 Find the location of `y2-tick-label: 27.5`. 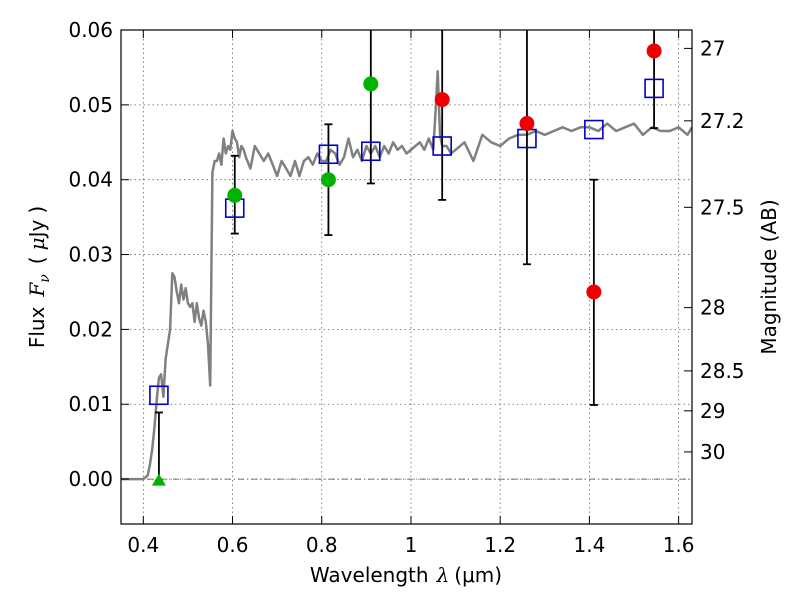

y2-tick-label: 27.5 is located at coordinates (722, 207).